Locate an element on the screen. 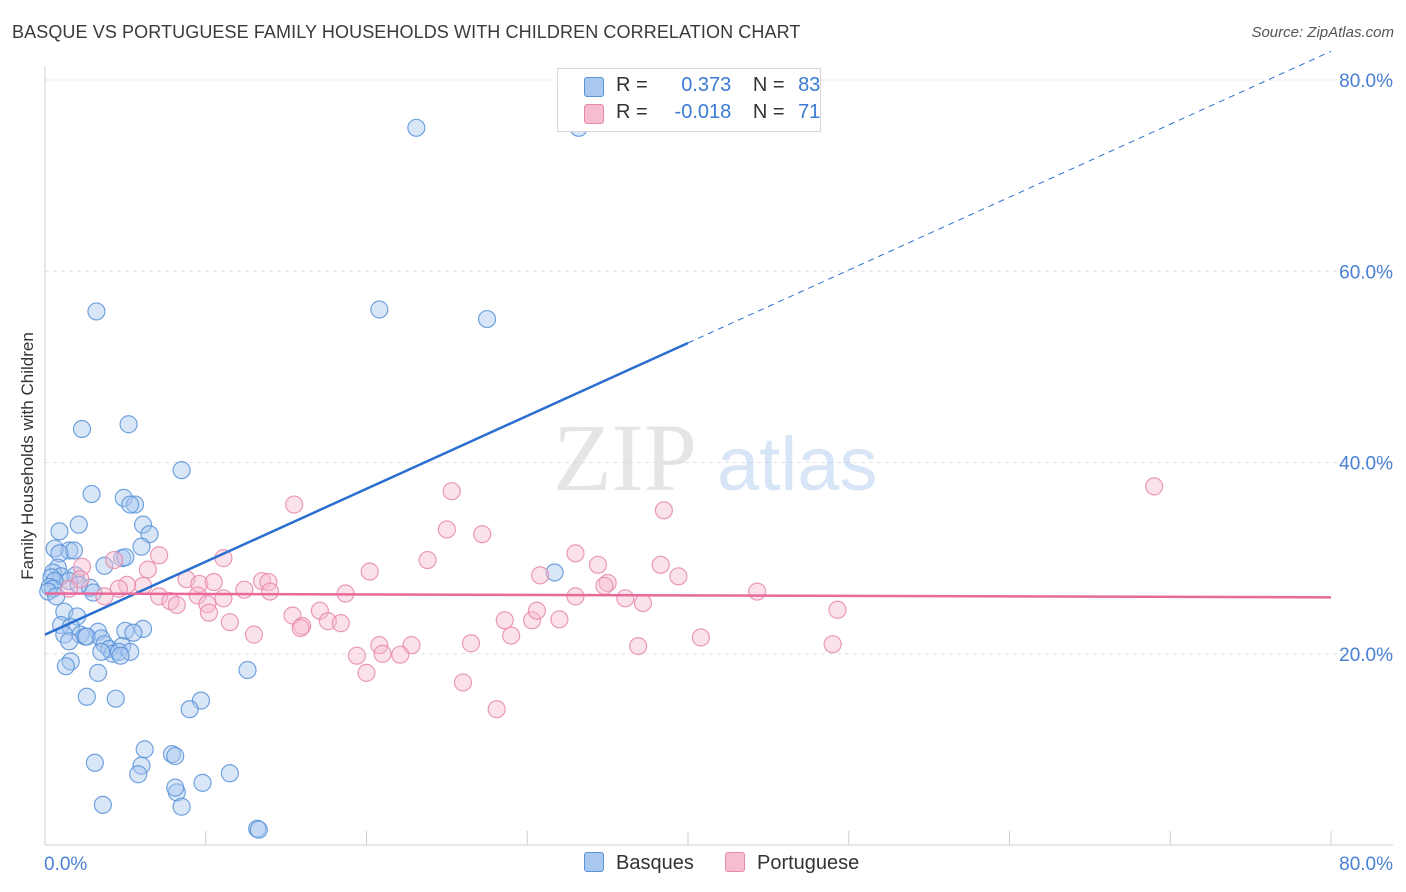  basques-swatch is located at coordinates (594, 87).